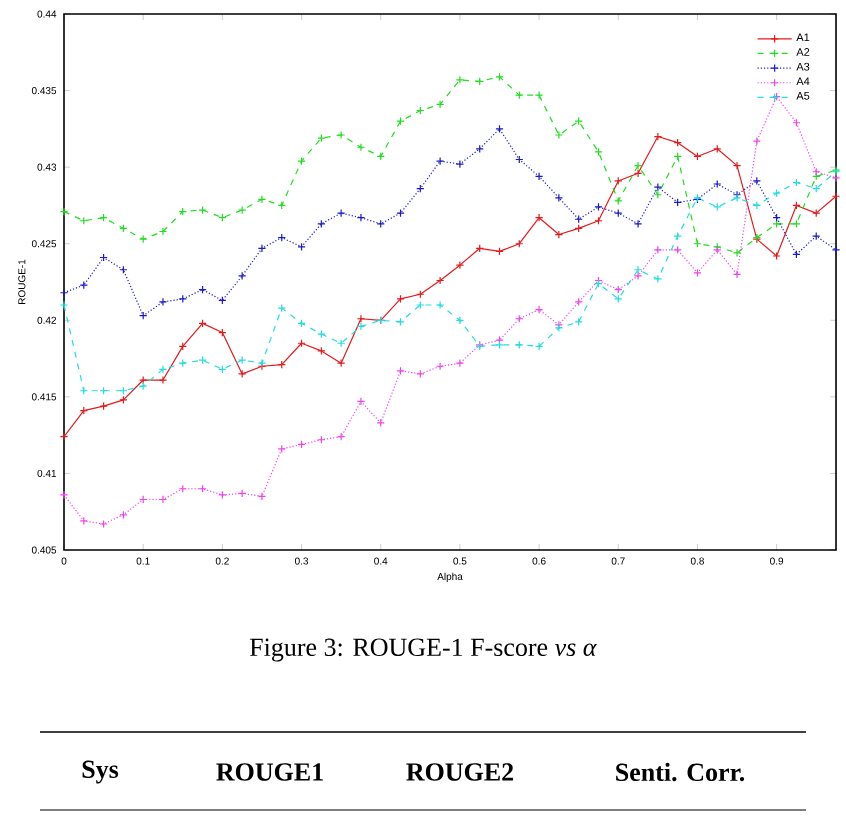 This screenshot has height=832, width=846. I want to click on text: Senti. Corr., so click(680, 772).